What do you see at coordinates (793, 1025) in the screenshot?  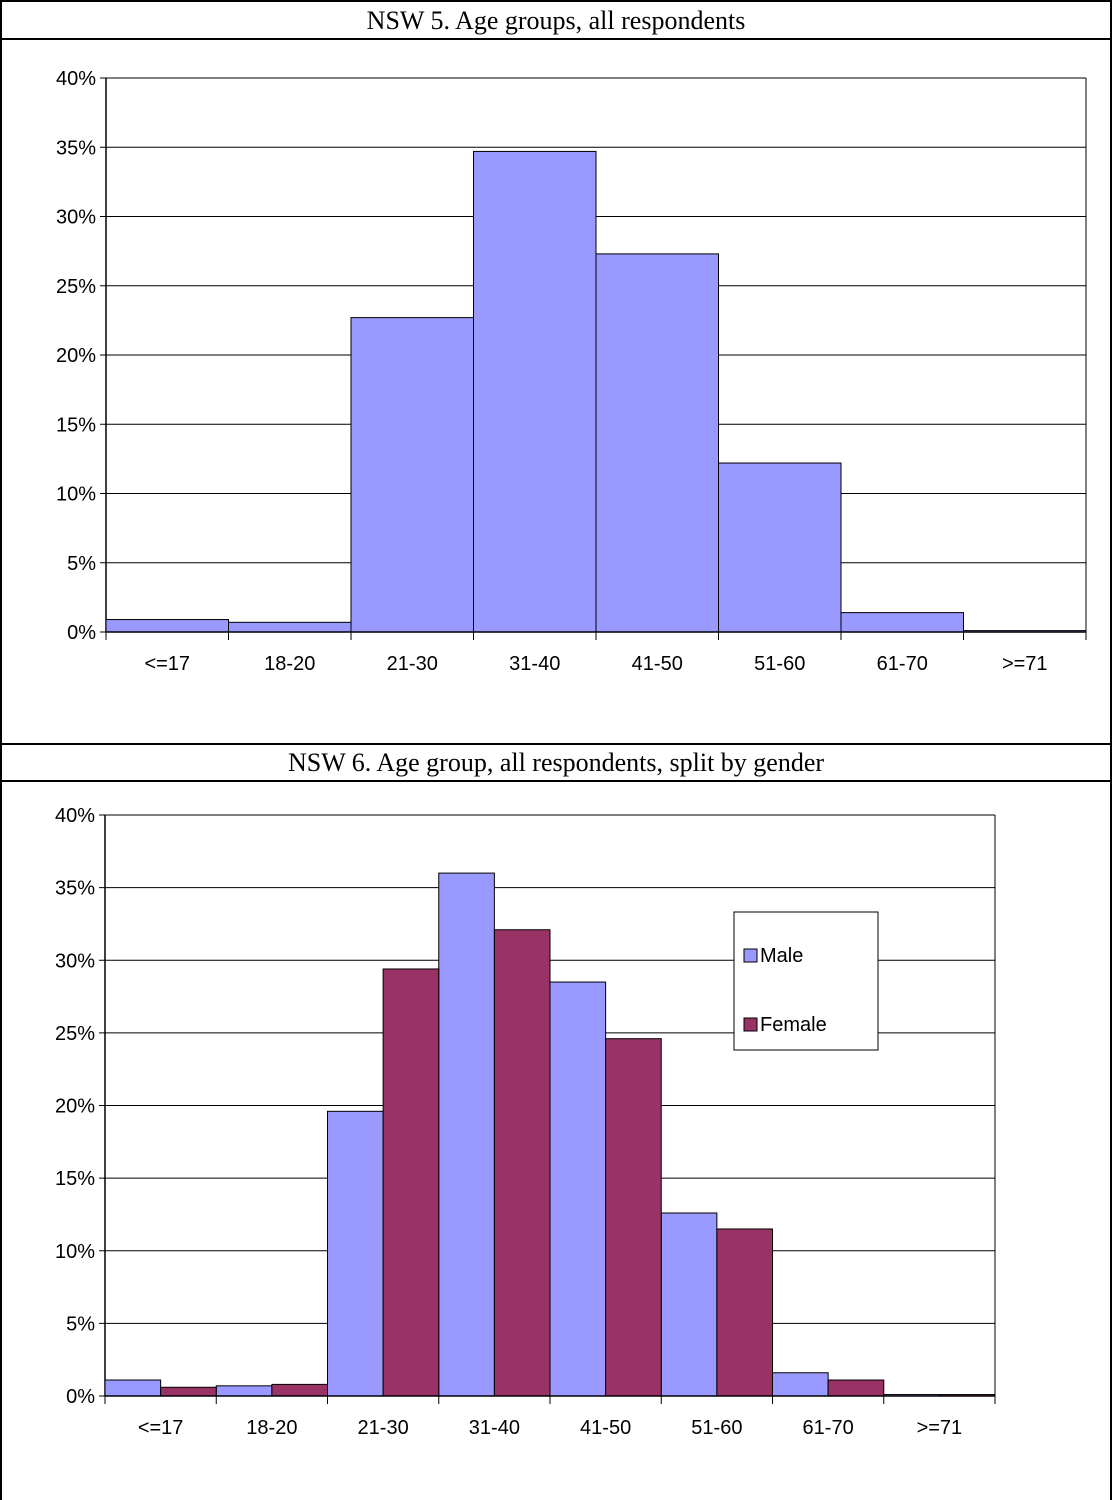 I see `legend-label: Female` at bounding box center [793, 1025].